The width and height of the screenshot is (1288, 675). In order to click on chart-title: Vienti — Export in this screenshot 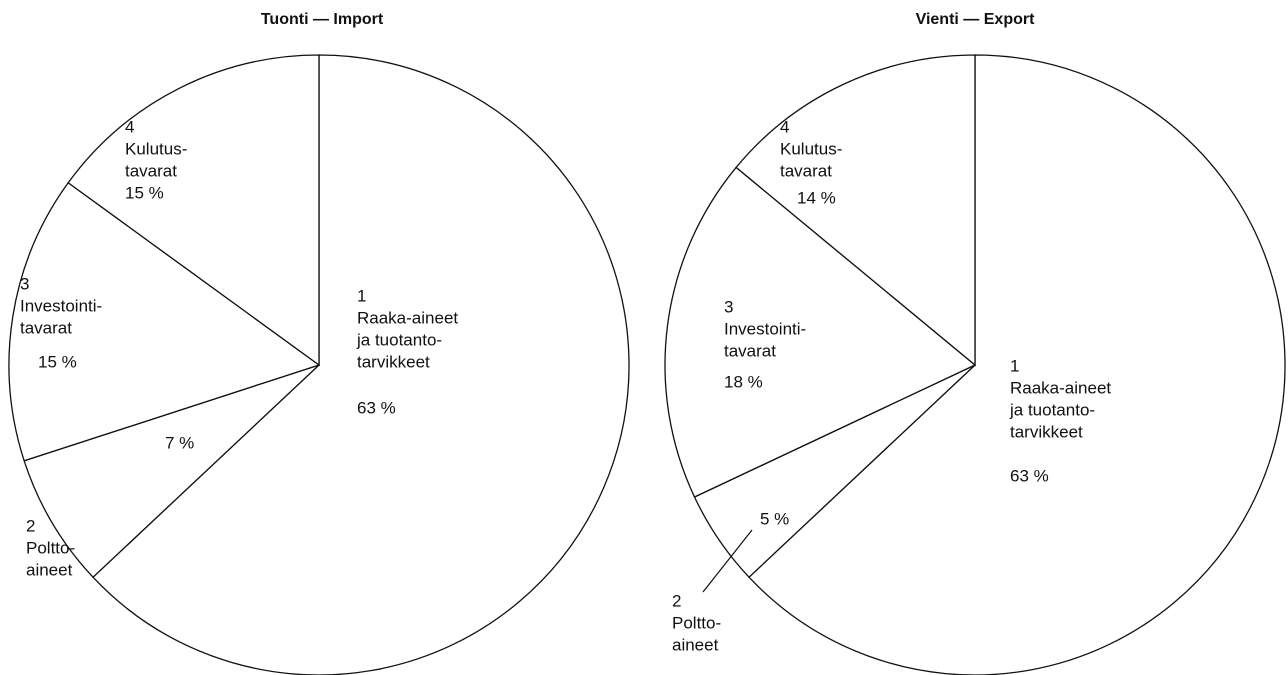, I will do `click(976, 19)`.